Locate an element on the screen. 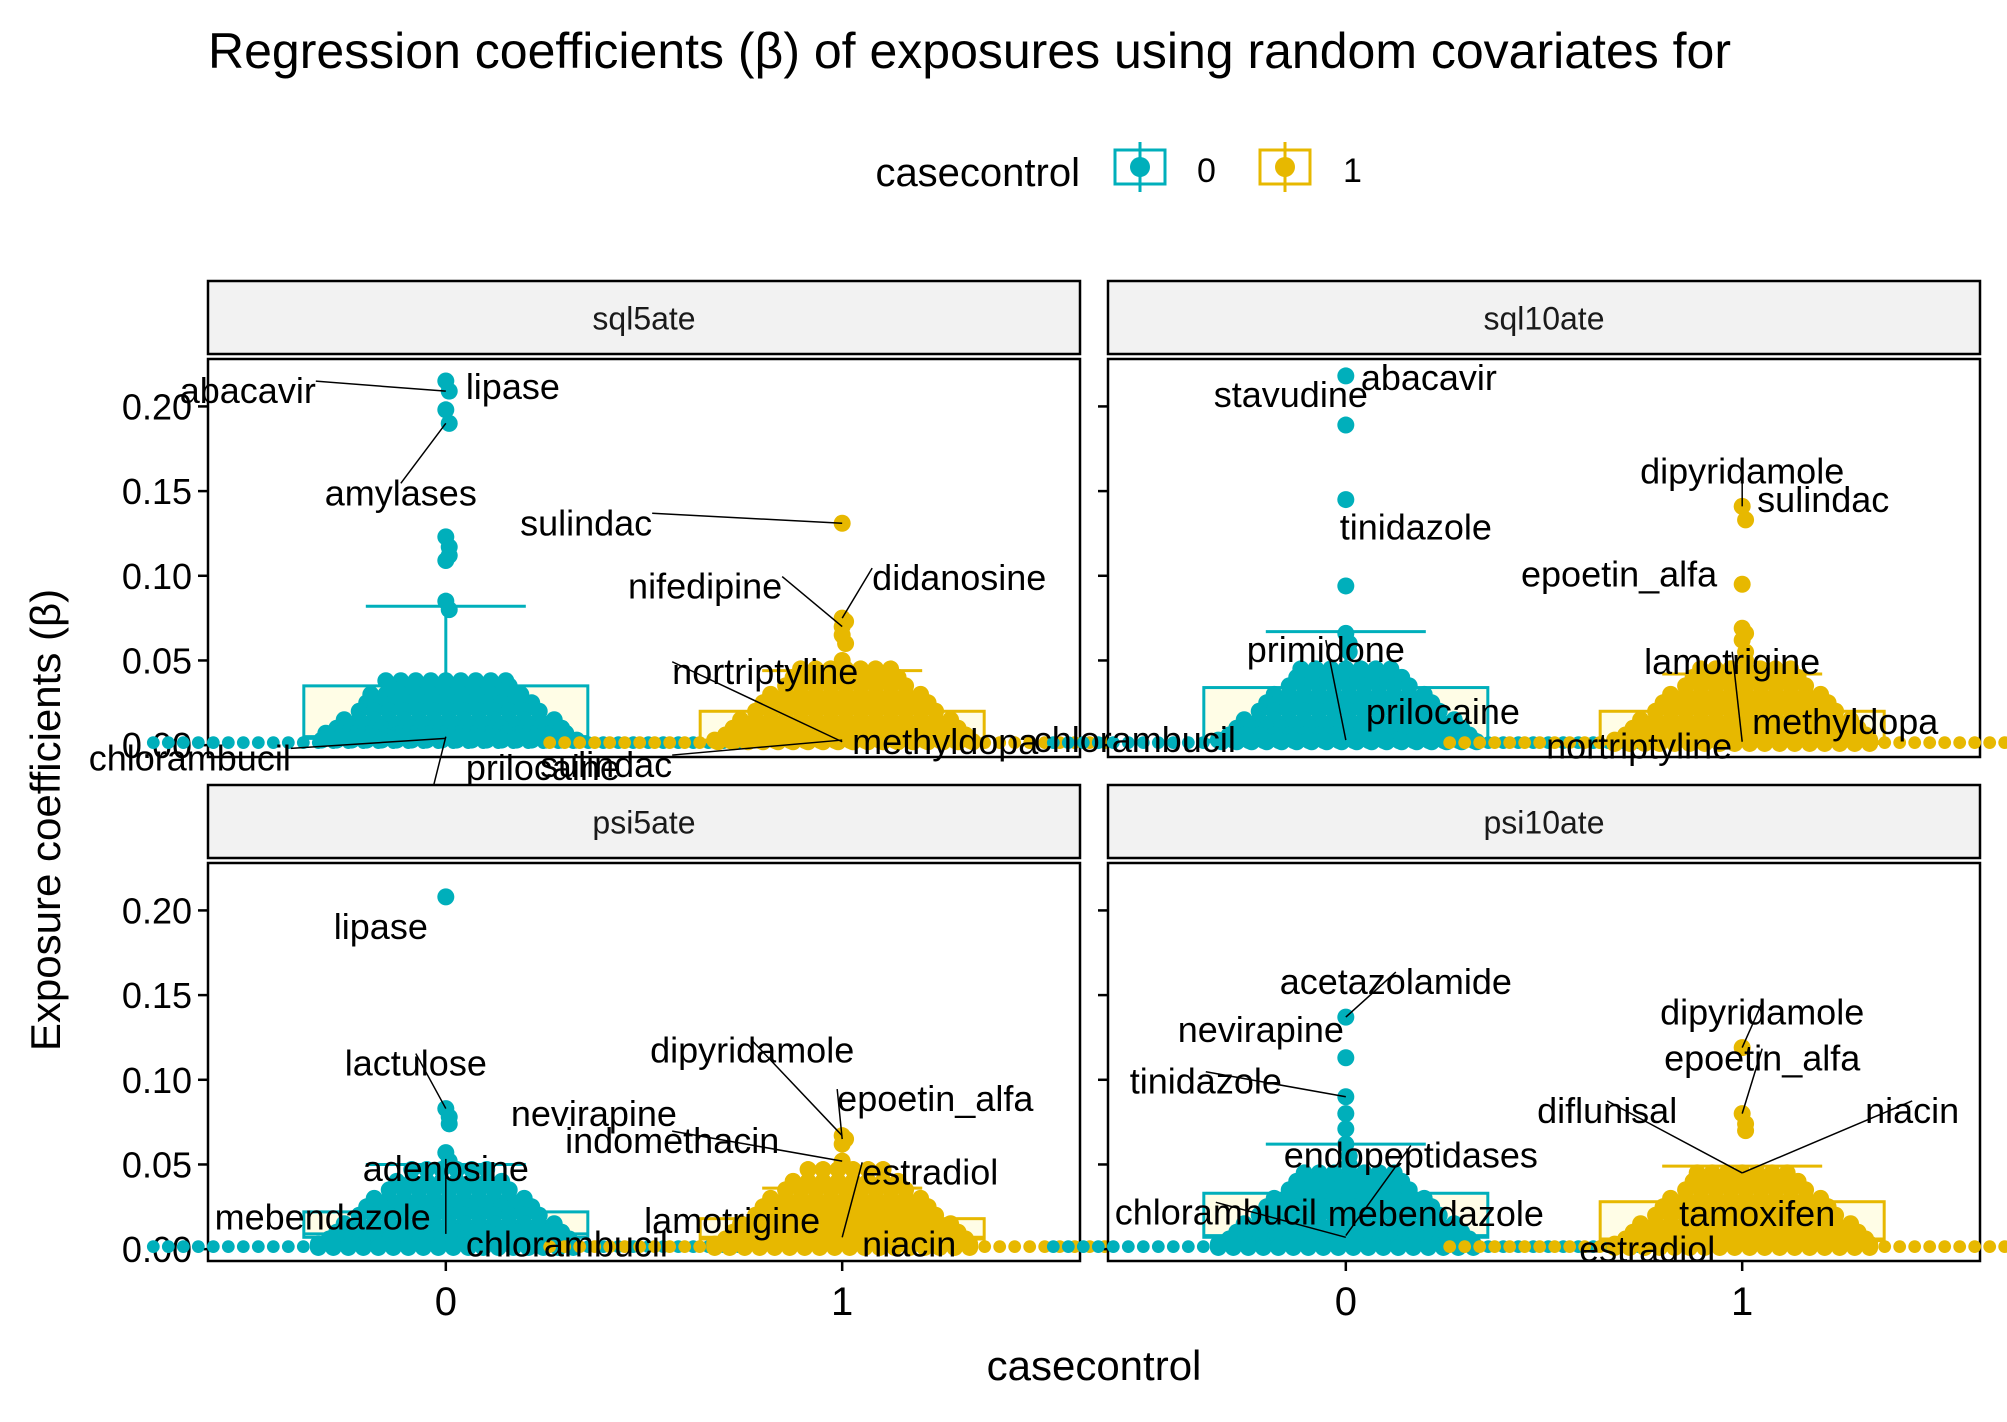 The width and height of the screenshot is (2007, 1422). point-label: amylases is located at coordinates (401, 492).